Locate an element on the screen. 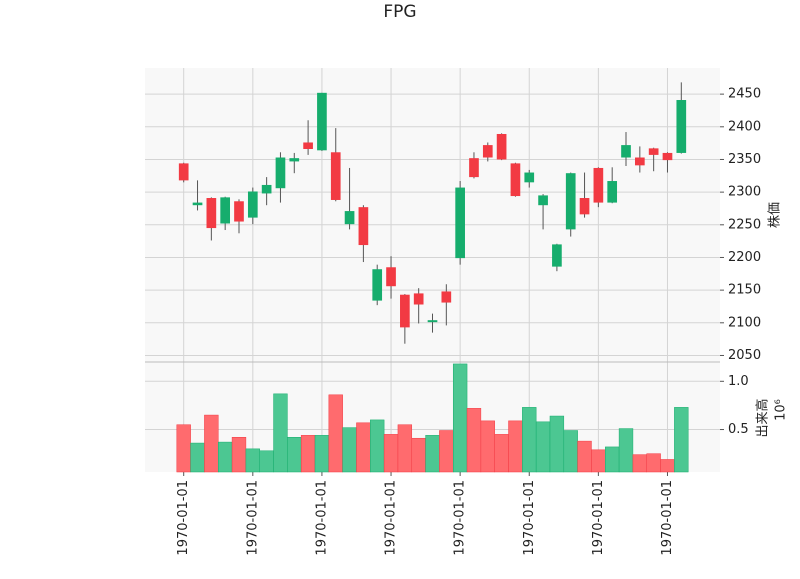 The width and height of the screenshot is (800, 579). y-tick-label: 2100 is located at coordinates (744, 322).